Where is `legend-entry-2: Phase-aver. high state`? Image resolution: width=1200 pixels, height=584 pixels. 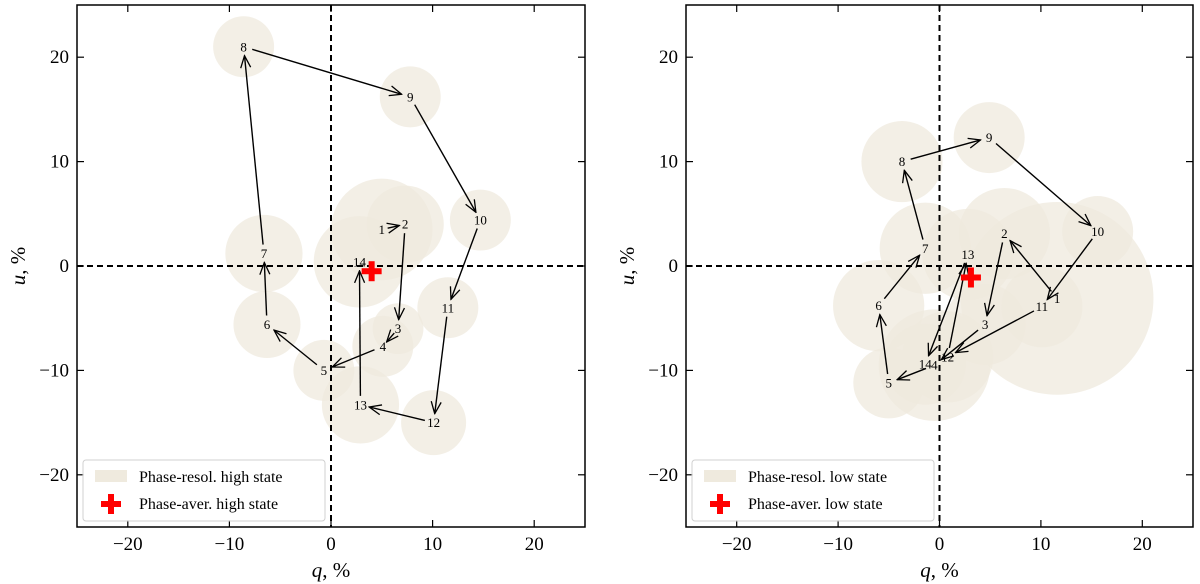 legend-entry-2: Phase-aver. high state is located at coordinates (208, 504).